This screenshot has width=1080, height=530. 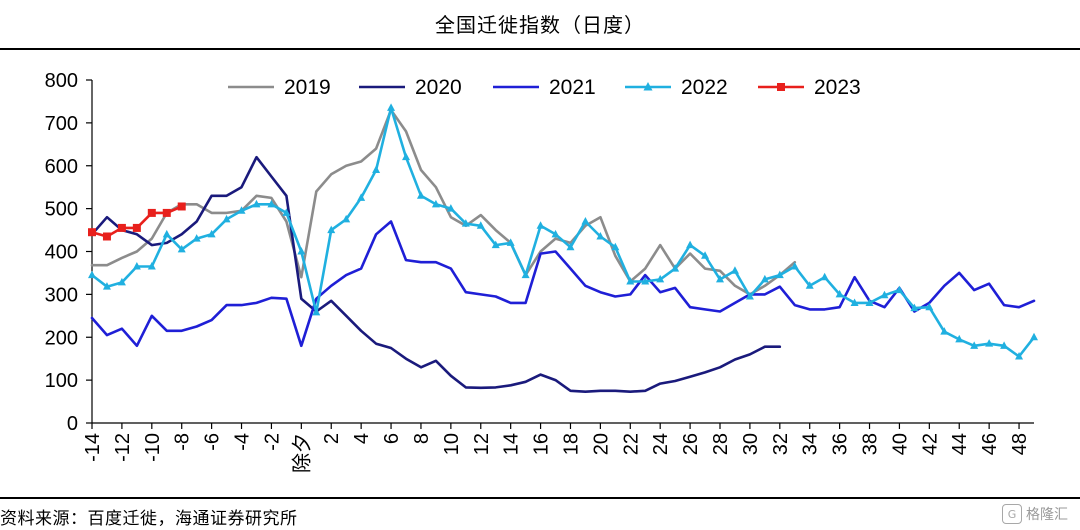 What do you see at coordinates (452, 444) in the screenshot?
I see `x-tick-label: 10` at bounding box center [452, 444].